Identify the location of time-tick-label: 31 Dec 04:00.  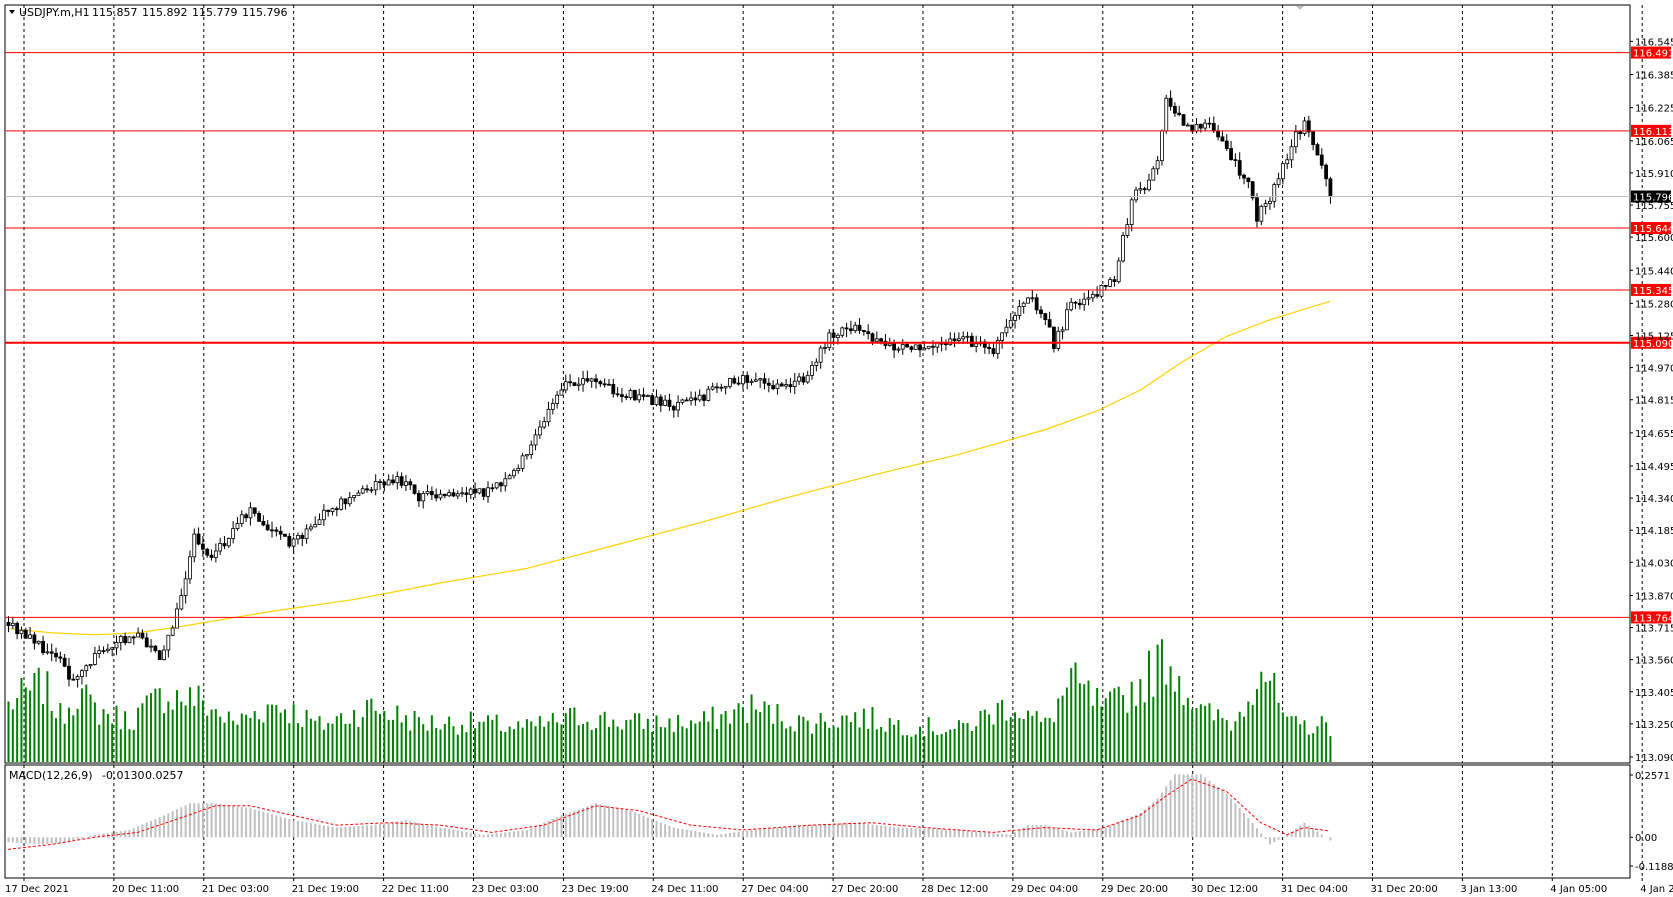
(1314, 889).